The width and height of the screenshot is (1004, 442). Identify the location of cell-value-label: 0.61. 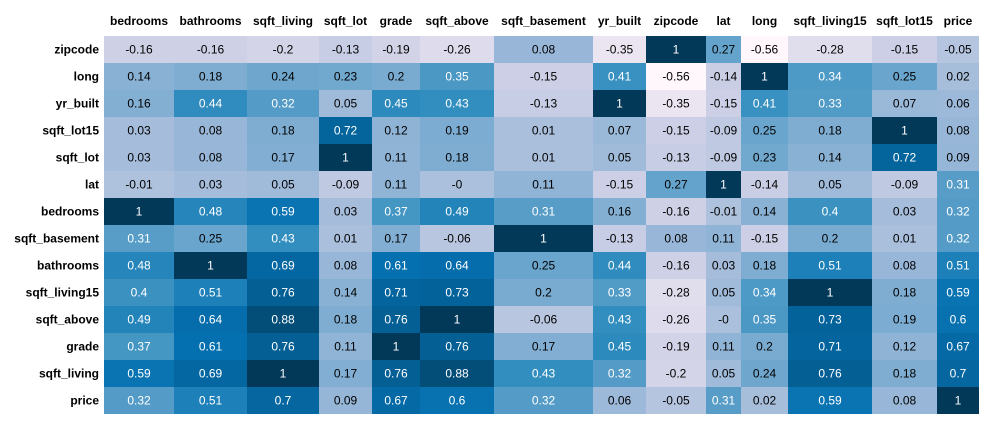
(211, 347).